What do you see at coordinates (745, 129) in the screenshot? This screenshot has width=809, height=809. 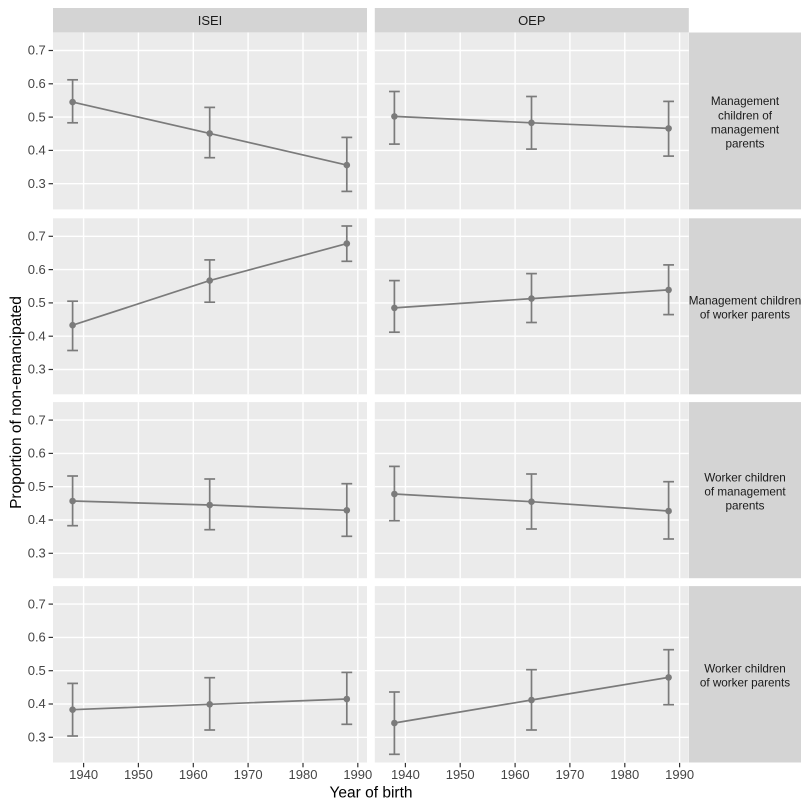 I see `svg-text: management` at bounding box center [745, 129].